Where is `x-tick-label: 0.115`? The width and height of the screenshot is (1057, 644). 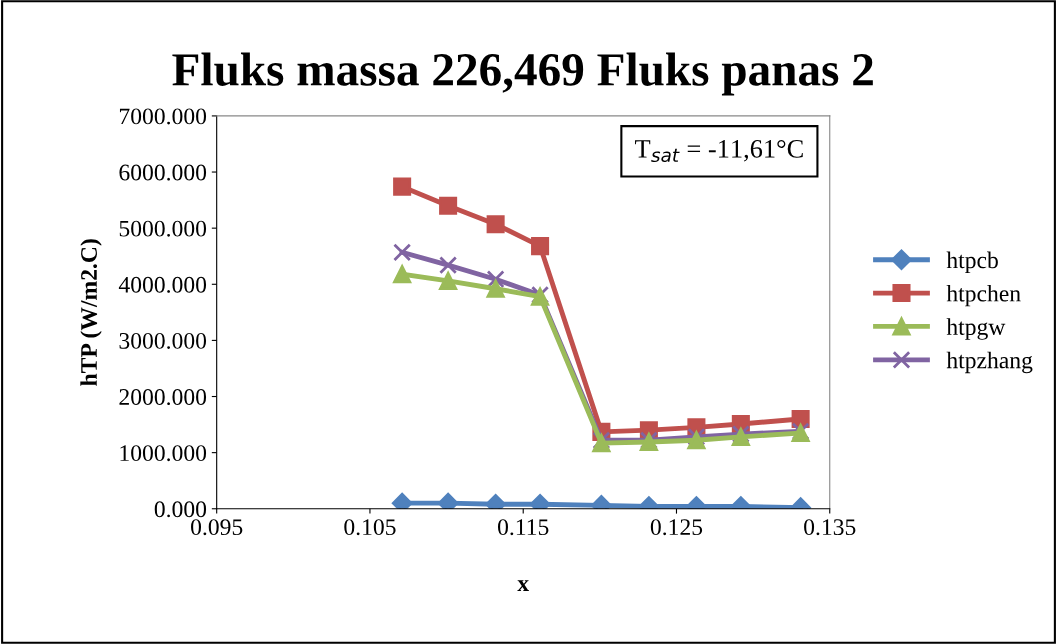
x-tick-label: 0.115 is located at coordinates (523, 527).